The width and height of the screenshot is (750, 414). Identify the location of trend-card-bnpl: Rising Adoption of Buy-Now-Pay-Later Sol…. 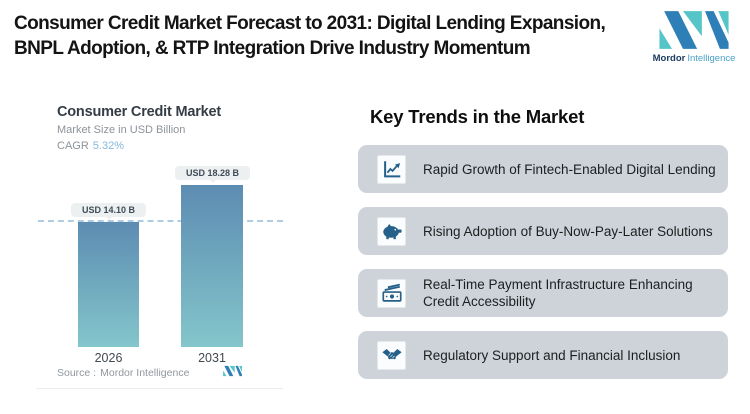
(543, 231).